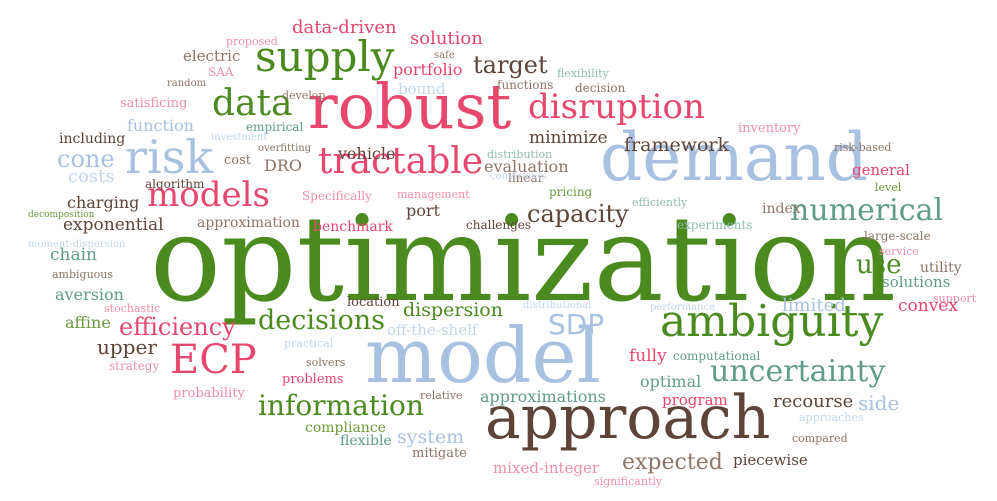 The width and height of the screenshot is (997, 501). What do you see at coordinates (600, 88) in the screenshot?
I see `word-decision: decision` at bounding box center [600, 88].